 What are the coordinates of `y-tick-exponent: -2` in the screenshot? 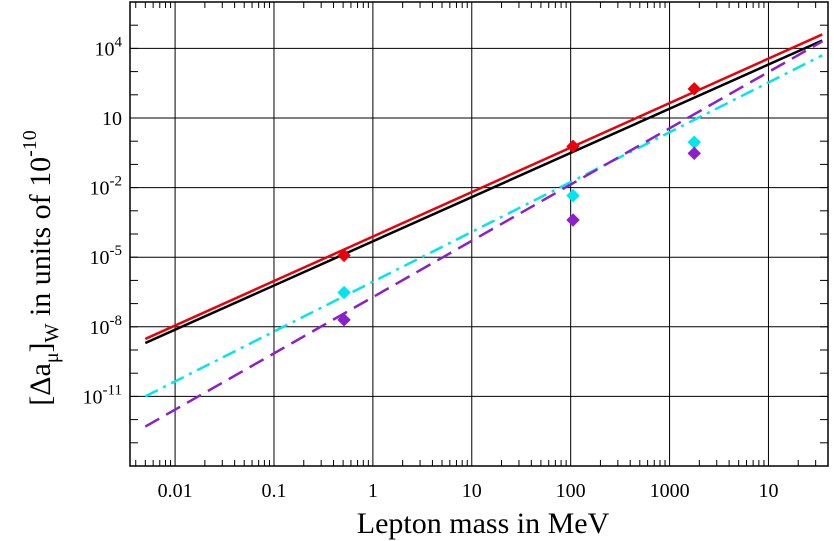 It's located at (116, 182).